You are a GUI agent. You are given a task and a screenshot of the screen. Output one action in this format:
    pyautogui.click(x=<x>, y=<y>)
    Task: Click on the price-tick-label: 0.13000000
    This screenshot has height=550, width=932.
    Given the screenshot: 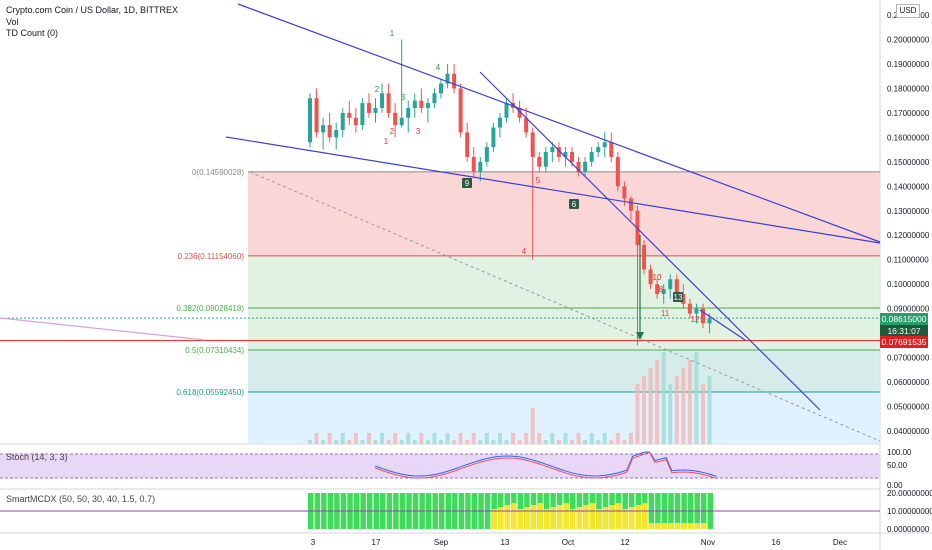 What is the action you would take?
    pyautogui.click(x=908, y=211)
    